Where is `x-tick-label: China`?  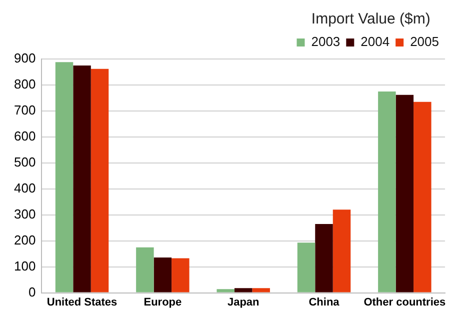
x-tick-label: China is located at coordinates (324, 302).